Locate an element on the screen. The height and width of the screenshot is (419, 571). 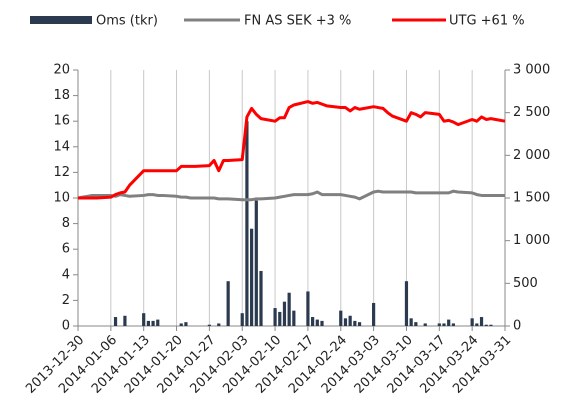
legend: Oms (tkr) FN AS SEK +3 % UTG +61 % is located at coordinates (277, 21).